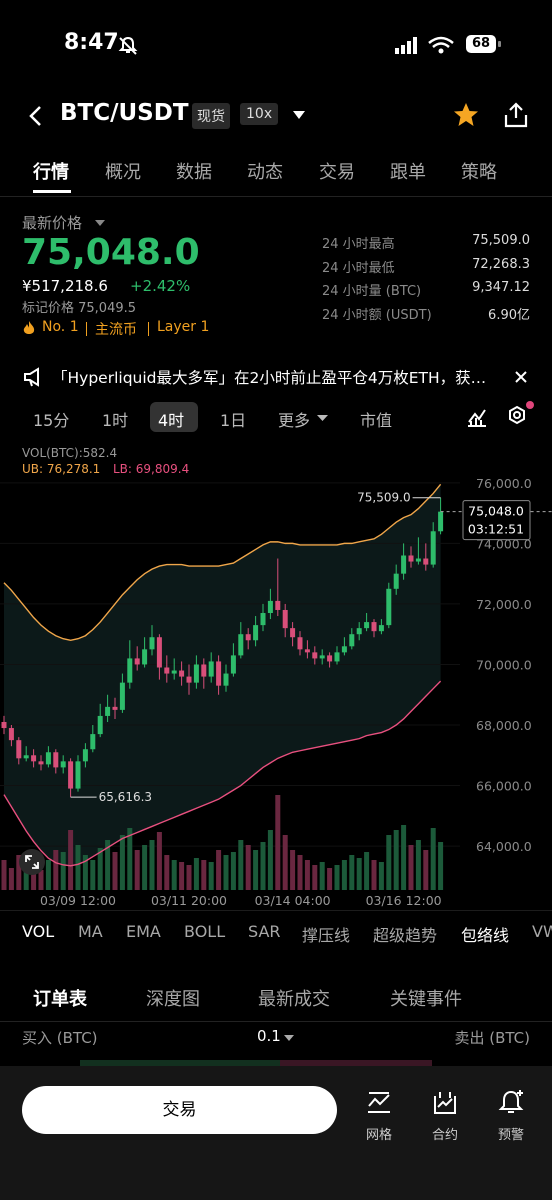 This screenshot has height=1200, width=552. What do you see at coordinates (143, 931) in the screenshot?
I see `indicator: EMA` at bounding box center [143, 931].